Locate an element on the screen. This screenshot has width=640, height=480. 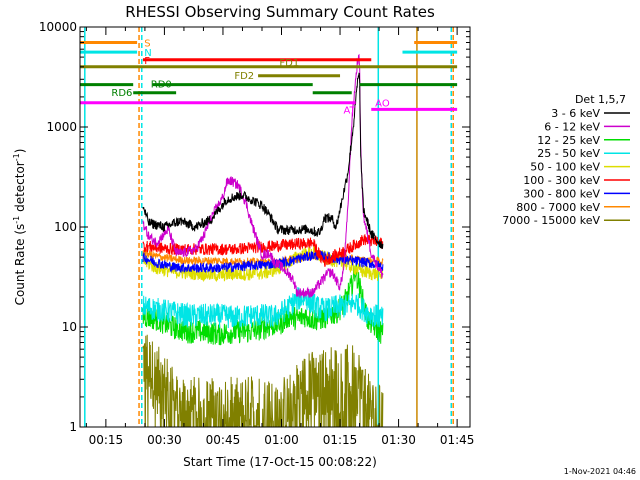
y-axis-label-exp1: -1 is located at coordinates (16, 220).